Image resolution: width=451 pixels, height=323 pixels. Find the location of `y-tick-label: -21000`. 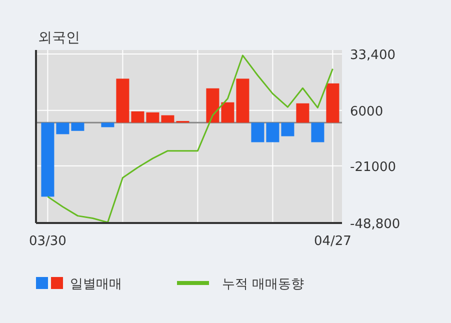

y-tick-label: -21000 is located at coordinates (373, 167).